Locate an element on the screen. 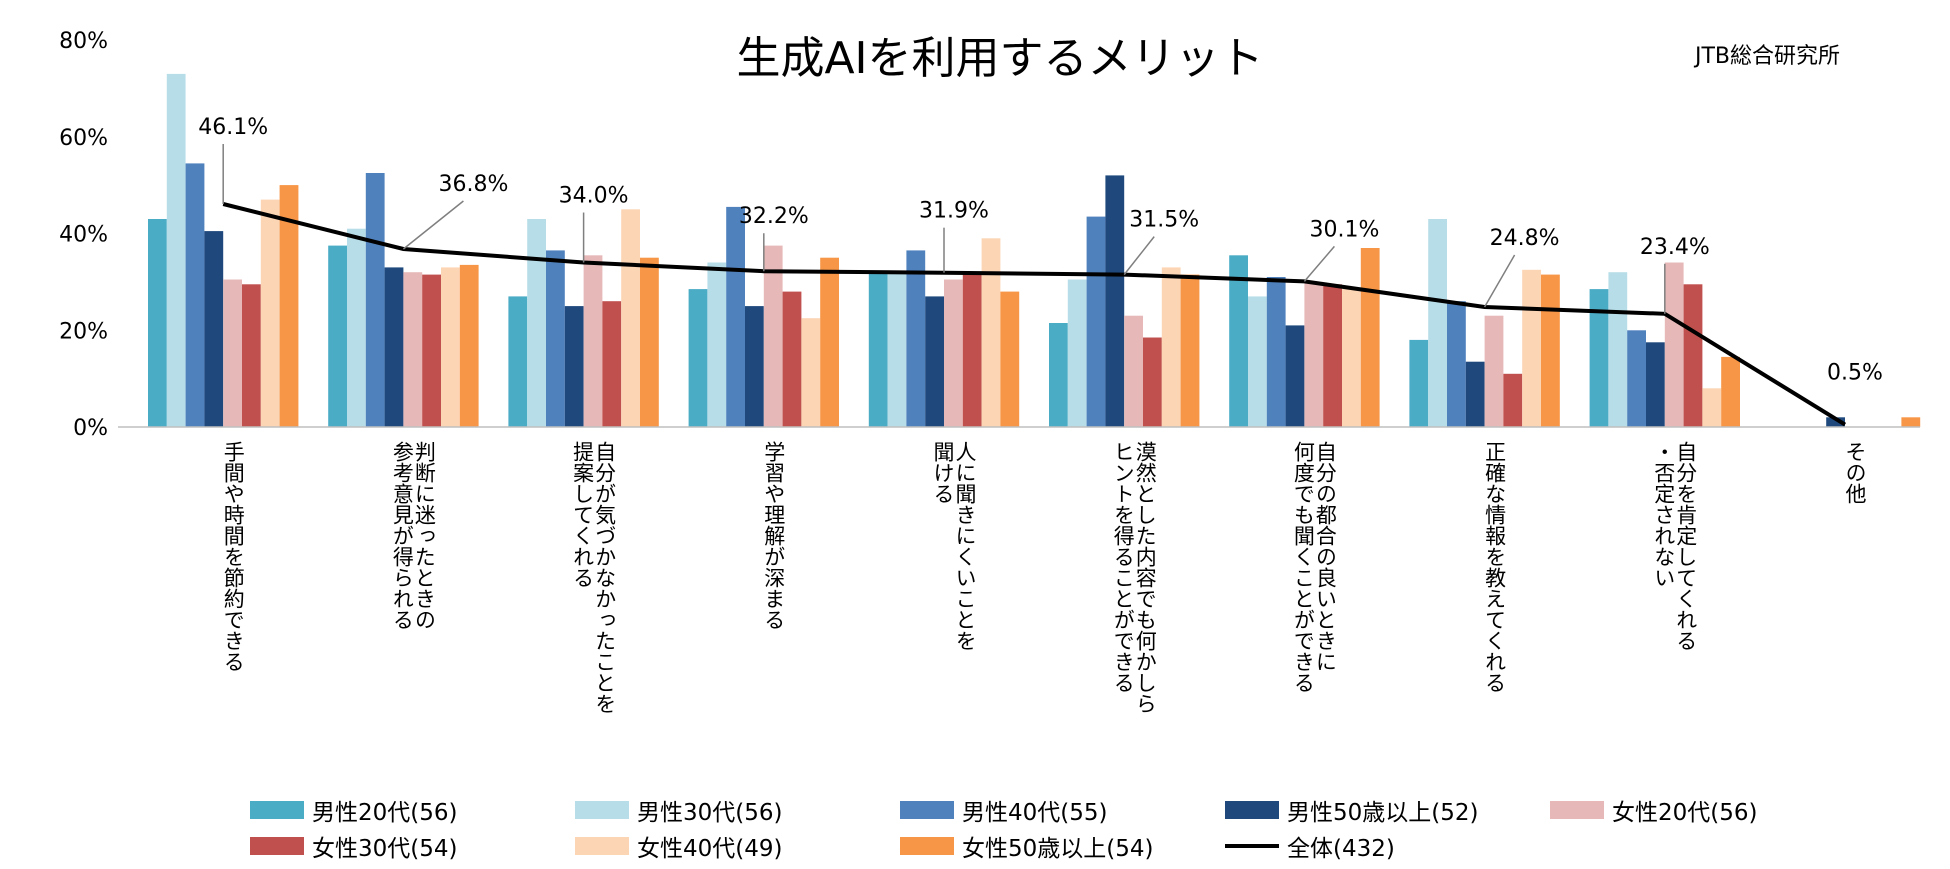  legend-item: 女性50歳以上(54) is located at coordinates (1026, 846).